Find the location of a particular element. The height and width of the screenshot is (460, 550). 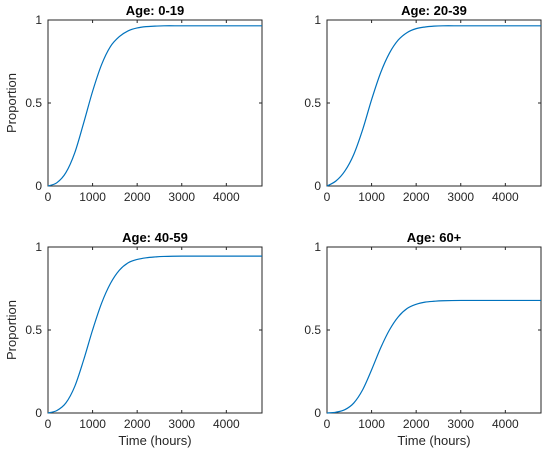

subplot-title: Age: 0-19 is located at coordinates (155, 10).